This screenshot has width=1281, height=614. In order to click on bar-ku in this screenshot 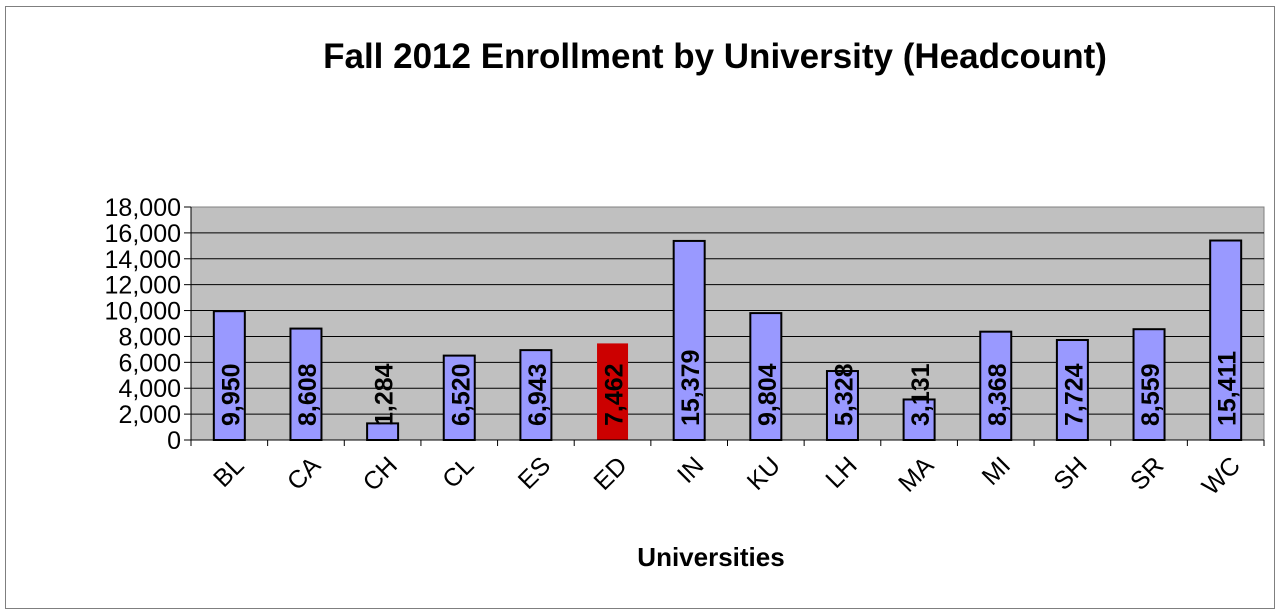, I will do `click(766, 376)`.